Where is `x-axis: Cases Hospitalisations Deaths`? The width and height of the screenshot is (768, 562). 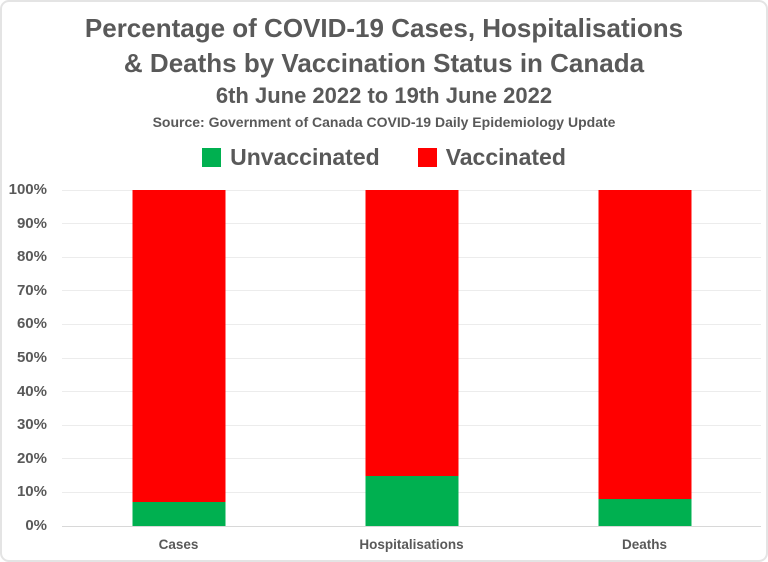
x-axis: Cases Hospitalisations Deaths is located at coordinates (411, 547).